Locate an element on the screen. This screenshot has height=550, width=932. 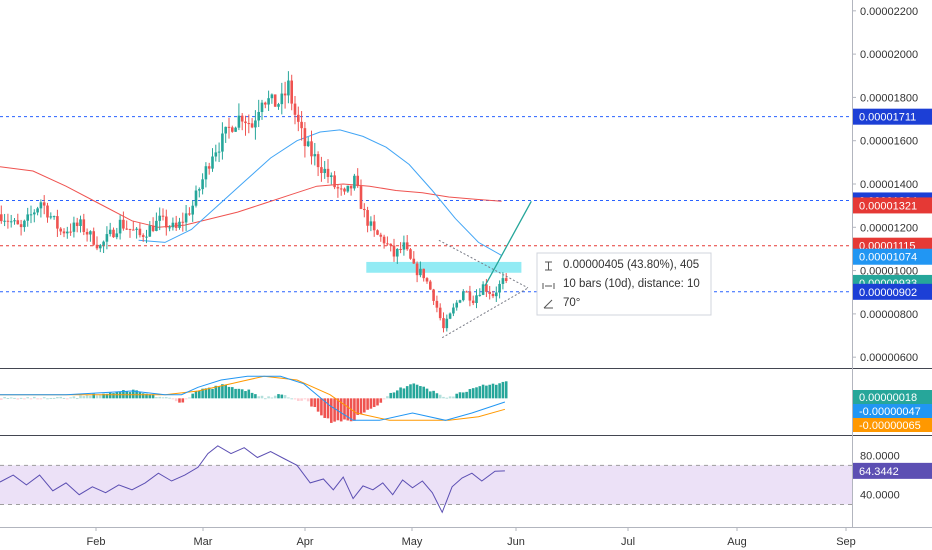
macd-signal-line is located at coordinates (253, 398).